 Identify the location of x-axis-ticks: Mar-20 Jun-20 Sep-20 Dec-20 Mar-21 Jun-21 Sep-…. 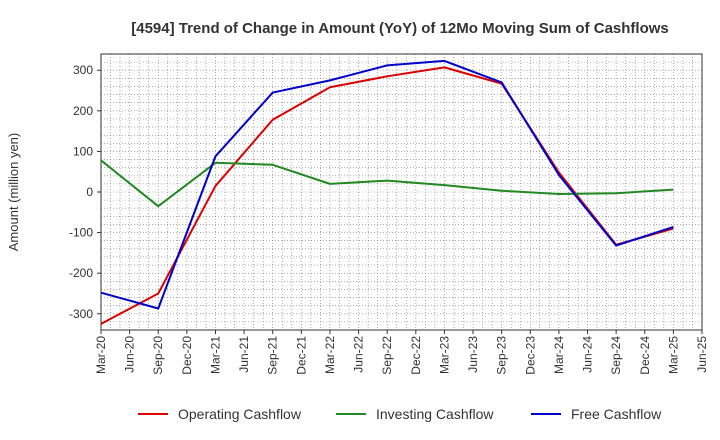
(401, 352).